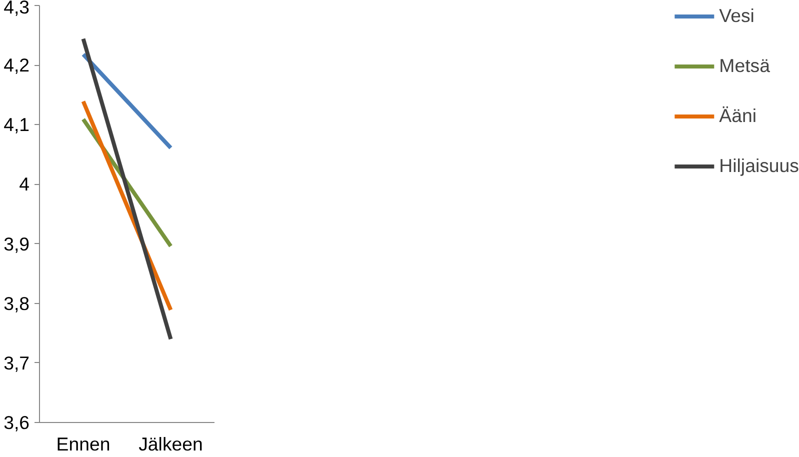 The width and height of the screenshot is (799, 457). What do you see at coordinates (759, 166) in the screenshot?
I see `legend-label: Hiljaisuus` at bounding box center [759, 166].